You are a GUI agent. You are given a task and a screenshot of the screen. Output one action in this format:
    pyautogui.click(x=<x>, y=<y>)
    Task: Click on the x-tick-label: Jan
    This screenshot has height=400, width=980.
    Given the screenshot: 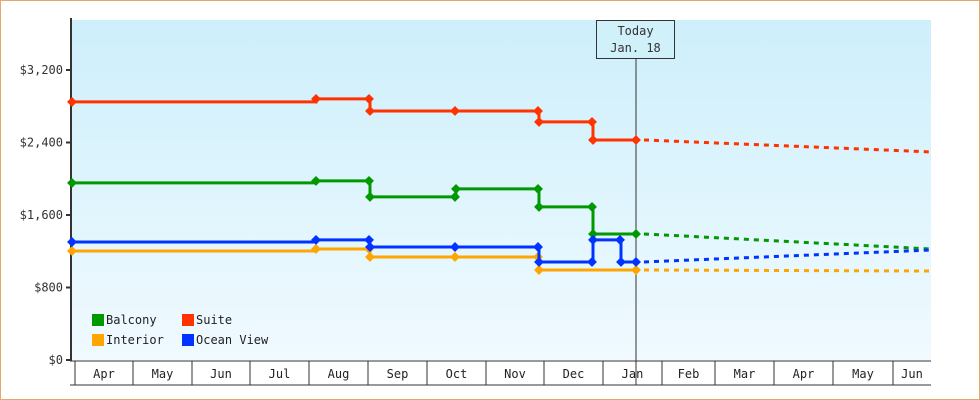 What is the action you would take?
    pyautogui.click(x=633, y=374)
    